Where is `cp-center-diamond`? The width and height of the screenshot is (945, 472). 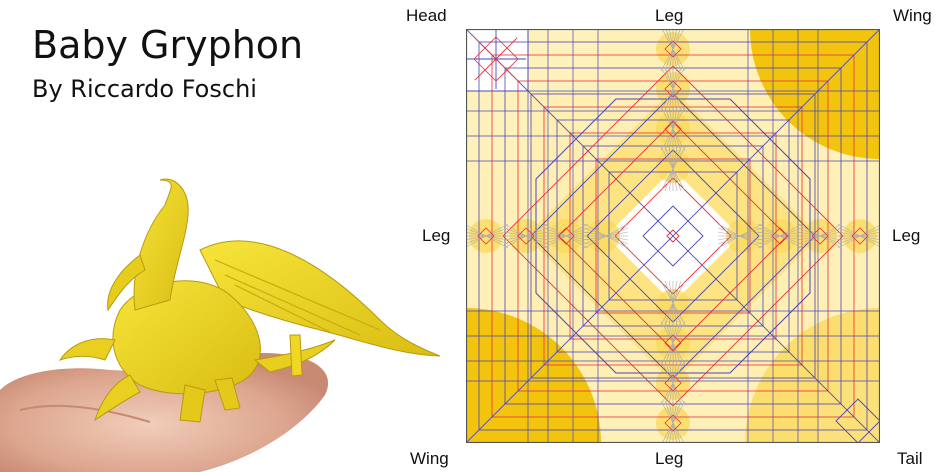 cp-center-diamond is located at coordinates (673, 236).